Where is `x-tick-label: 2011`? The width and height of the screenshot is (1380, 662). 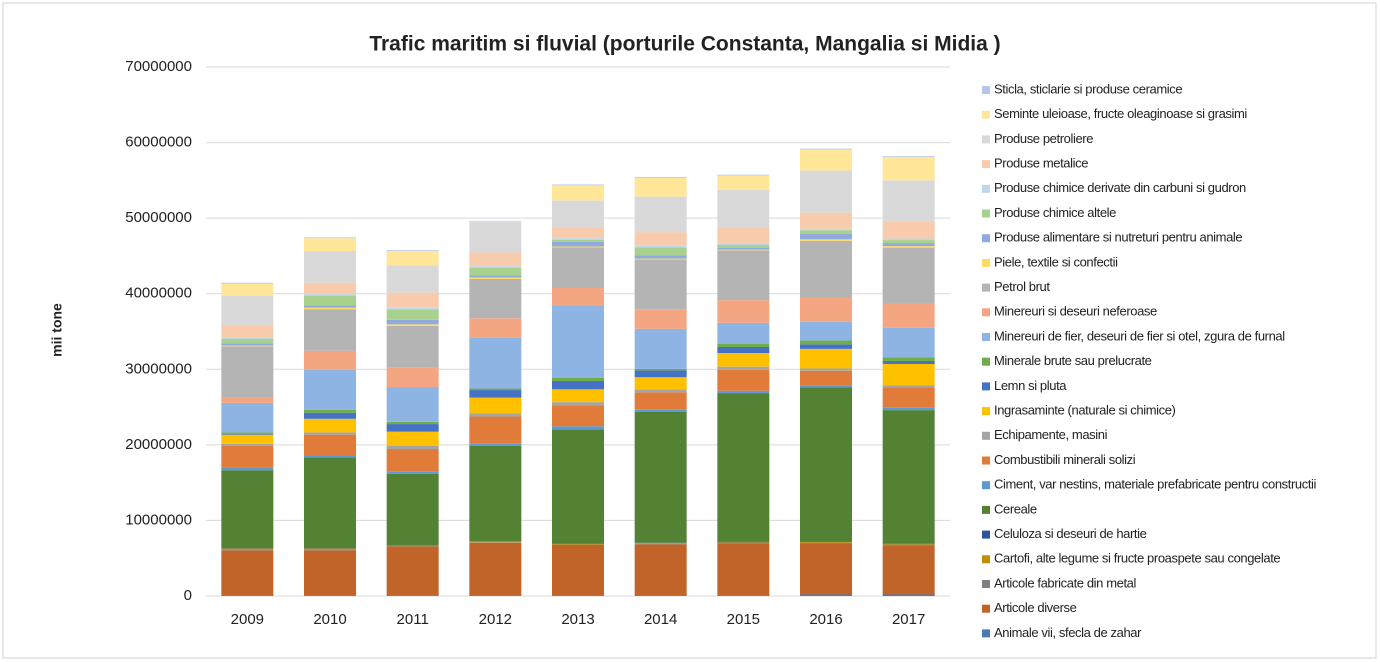
x-tick-label: 2011 is located at coordinates (413, 619).